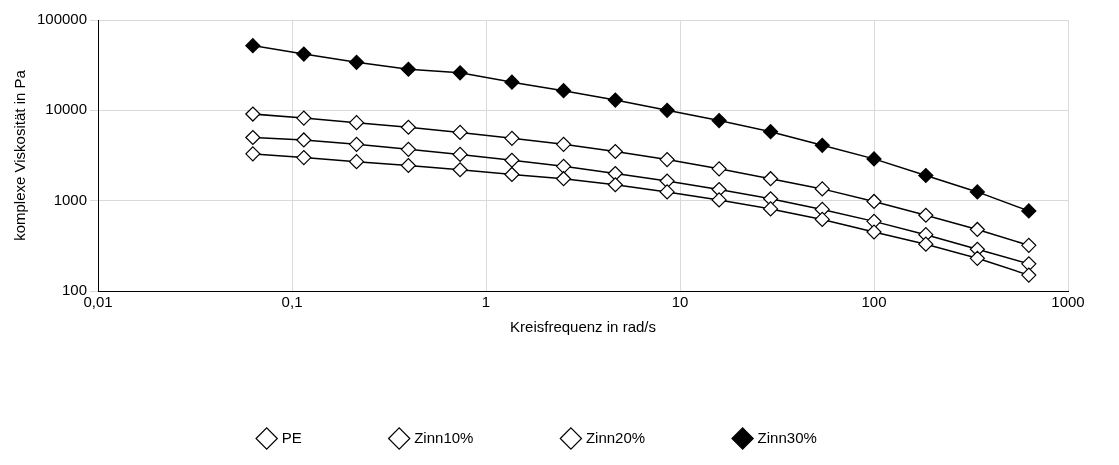  Describe the element at coordinates (70, 199) in the screenshot. I see `y-tick-label: 1000` at that location.